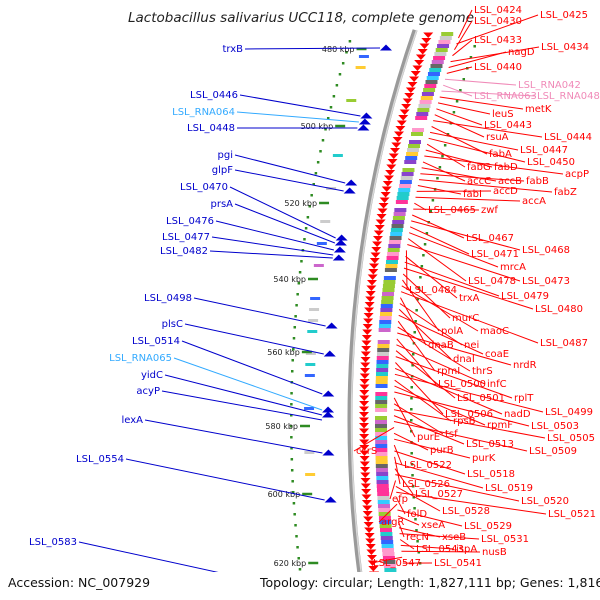 The height and width of the screenshot is (600, 600). Describe the element at coordinates (148, 391) in the screenshot. I see `gene-label: acyP` at that location.